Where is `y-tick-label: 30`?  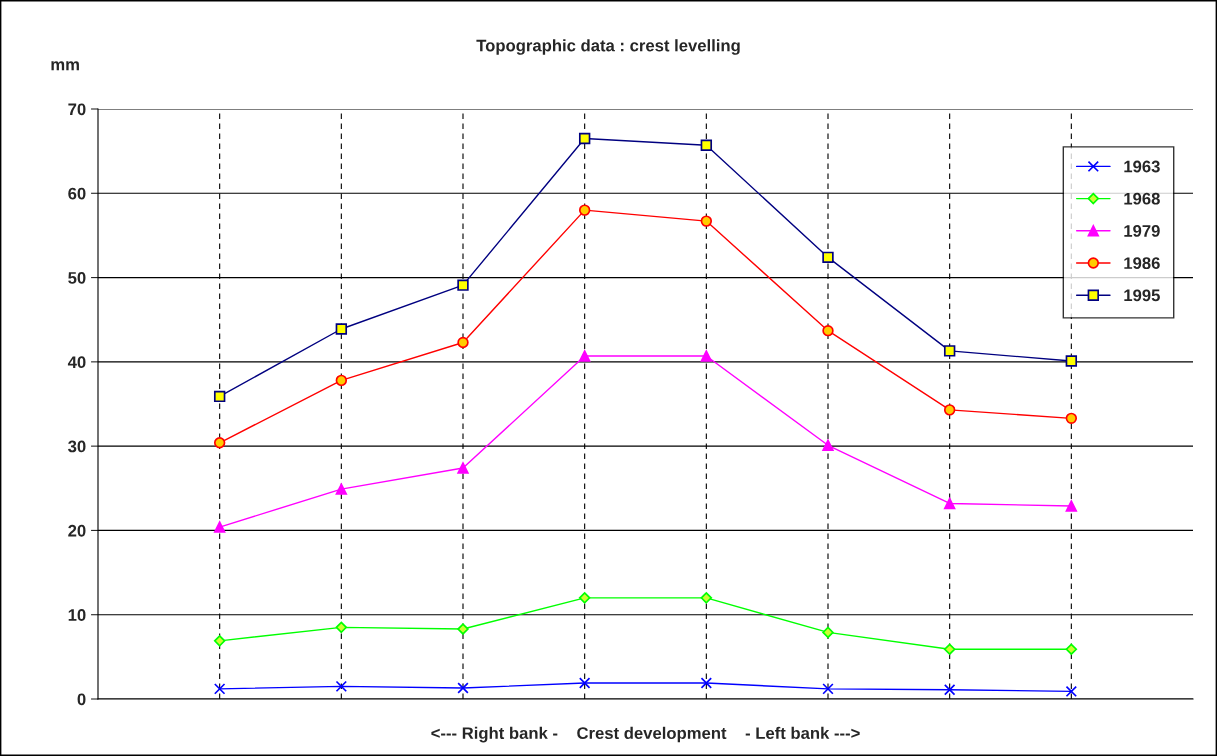 y-tick-label: 30 is located at coordinates (77, 446).